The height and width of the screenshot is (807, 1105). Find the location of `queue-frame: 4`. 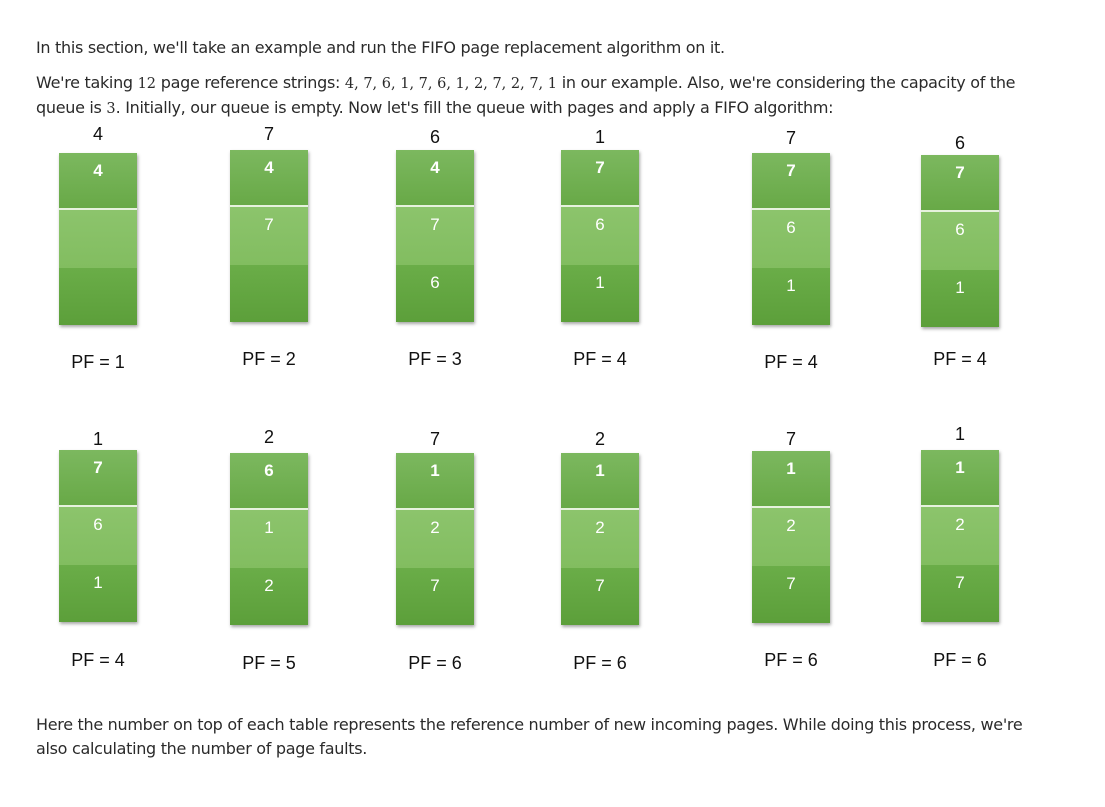

queue-frame: 4 is located at coordinates (98, 239).